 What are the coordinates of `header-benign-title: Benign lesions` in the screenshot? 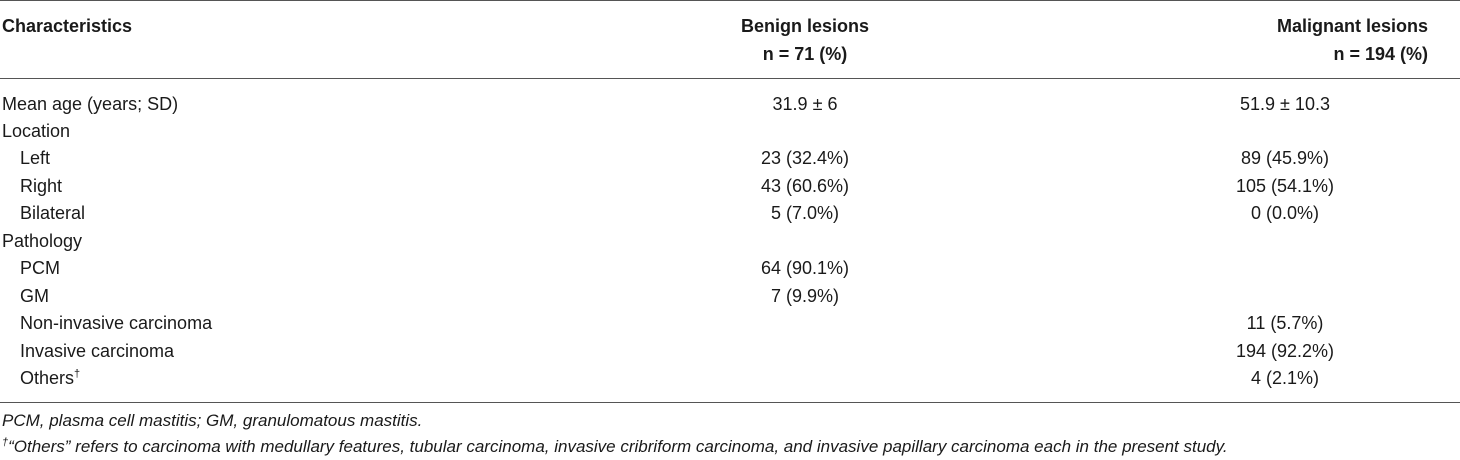 It's located at (805, 26).